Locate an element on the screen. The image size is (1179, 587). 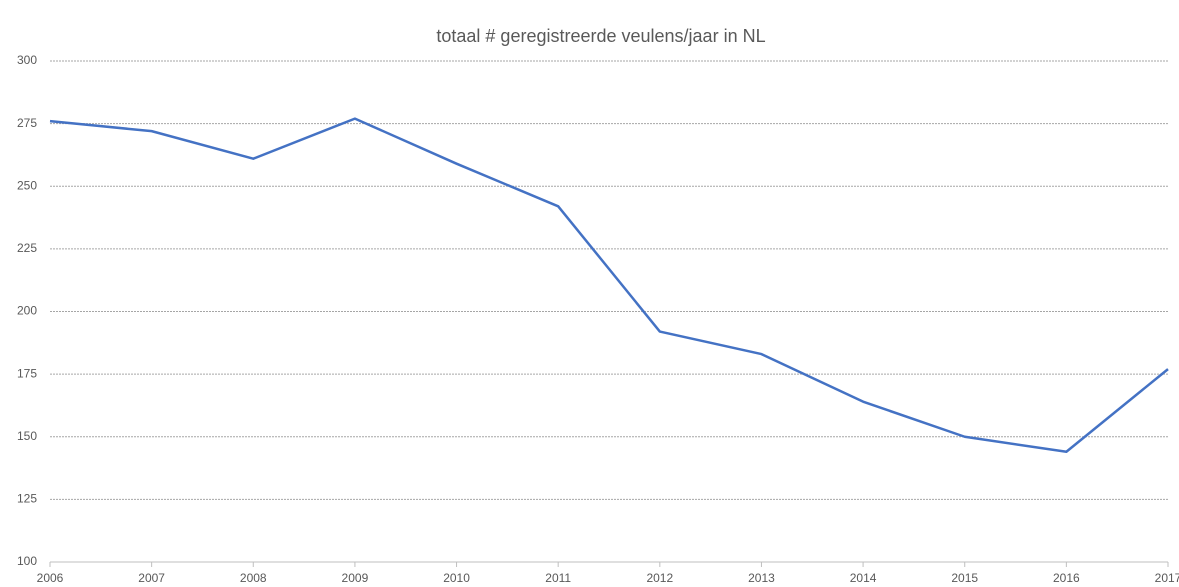
y-tick-label: 225 is located at coordinates (27, 248).